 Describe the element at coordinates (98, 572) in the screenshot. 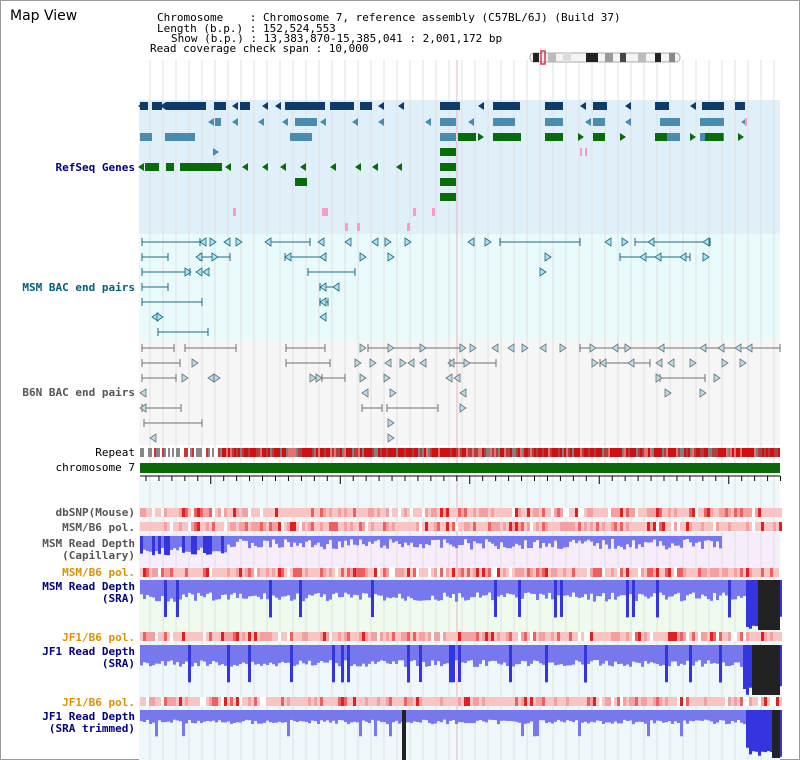

I see `msm-pol2-track-label: MSM/B6 pol.` at that location.